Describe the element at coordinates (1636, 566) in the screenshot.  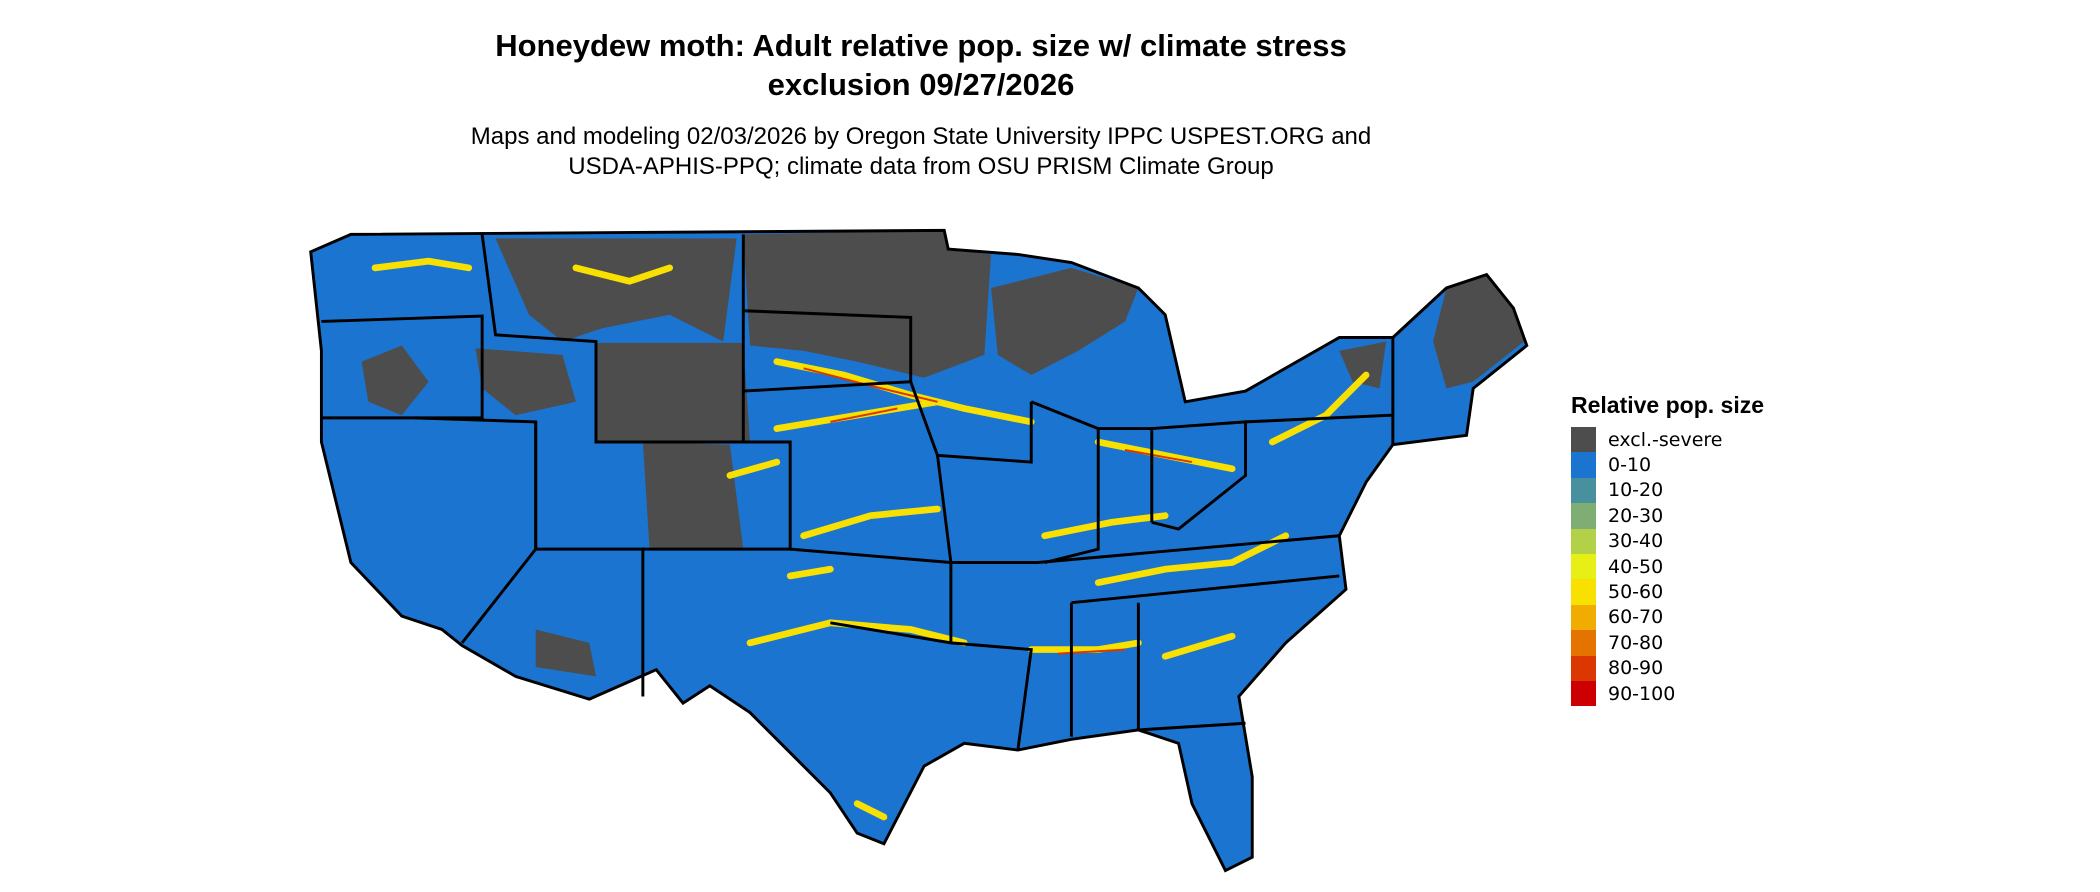
I see `legend-label: 40-50` at that location.